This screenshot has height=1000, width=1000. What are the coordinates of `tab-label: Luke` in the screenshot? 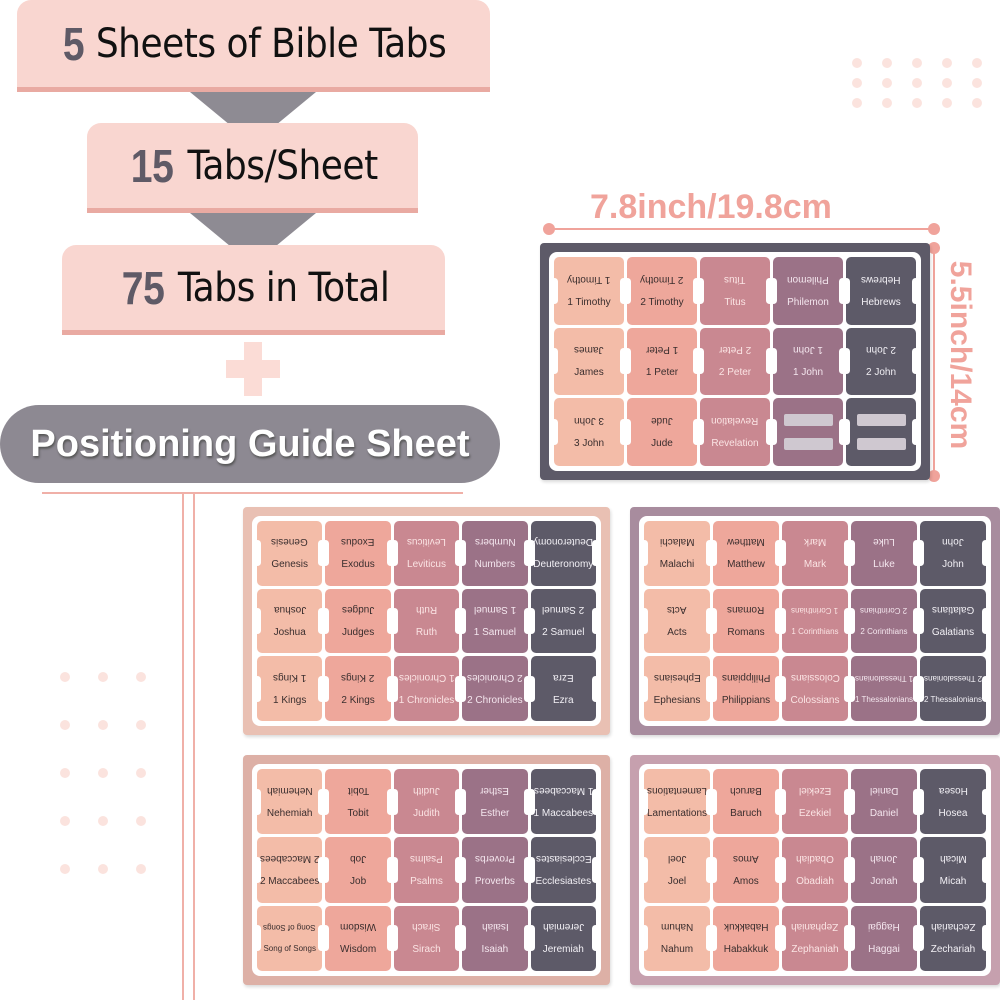 It's located at (884, 565).